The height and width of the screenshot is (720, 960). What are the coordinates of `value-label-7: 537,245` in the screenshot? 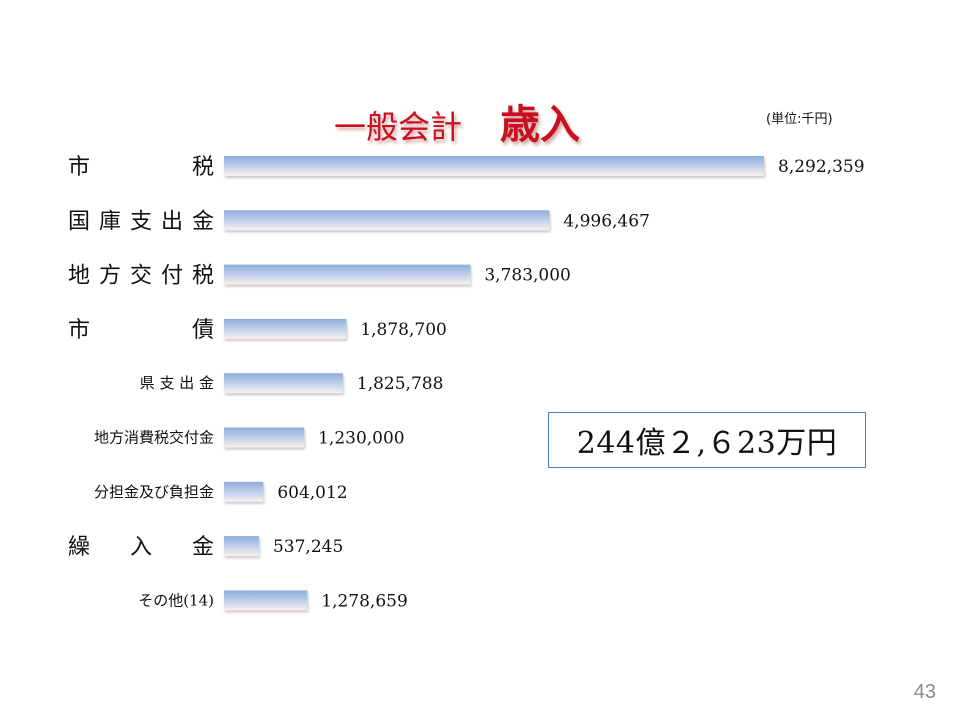 It's located at (308, 547).